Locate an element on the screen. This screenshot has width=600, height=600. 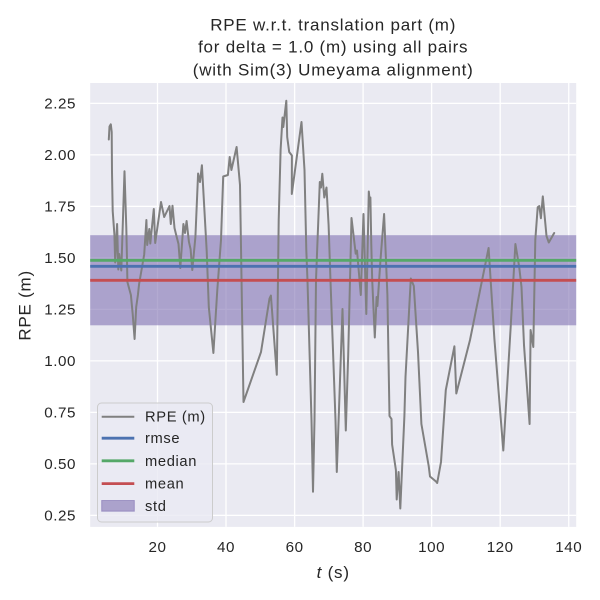
svg-text: 80 is located at coordinates (363, 547).